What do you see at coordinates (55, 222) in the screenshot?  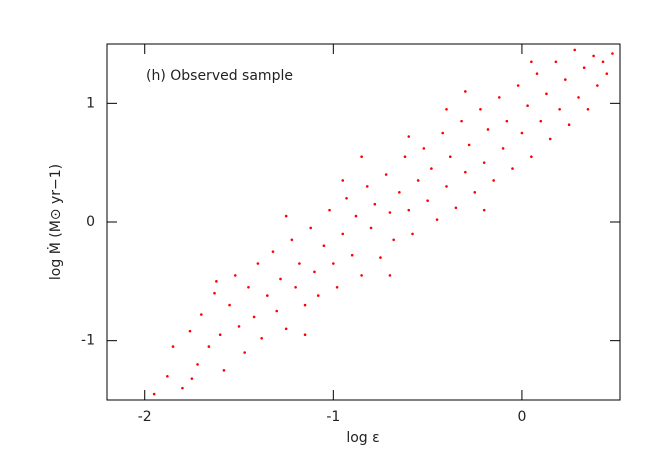 I see `y-axis-label: log Ṁ (M⊙ yr−1)` at bounding box center [55, 222].